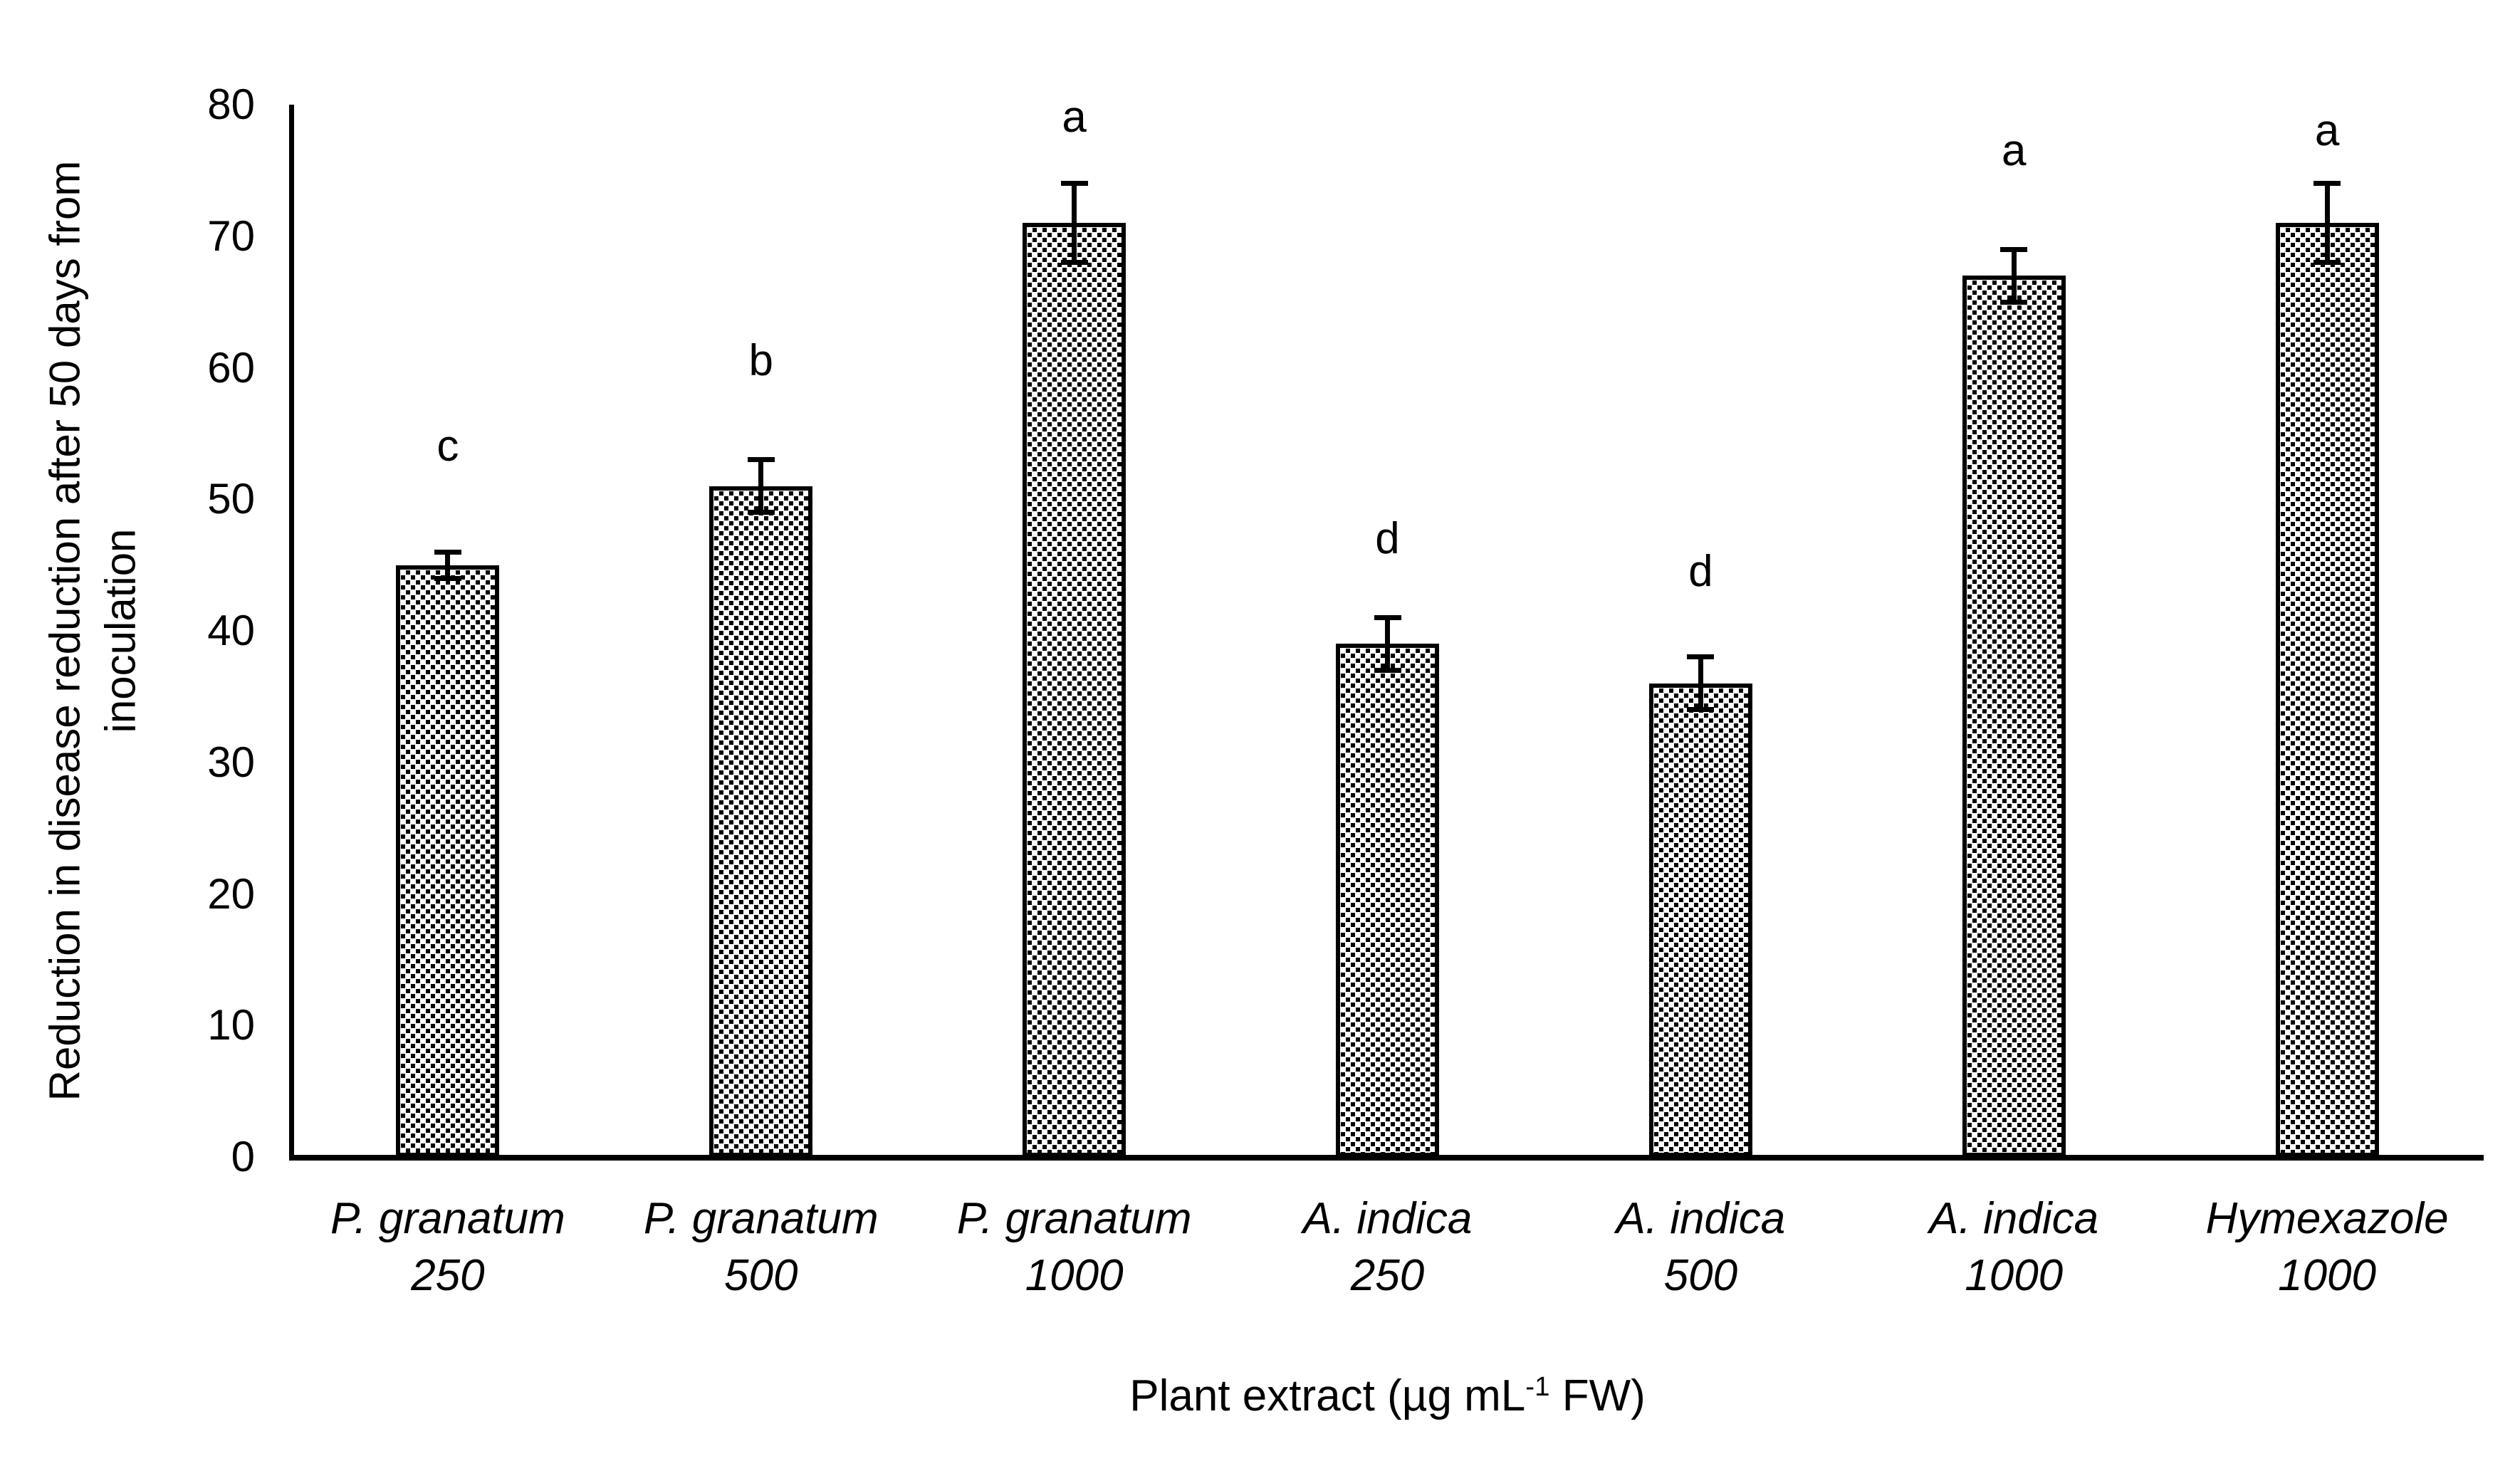  I want to click on y-tick-label: 0, so click(243, 1157).